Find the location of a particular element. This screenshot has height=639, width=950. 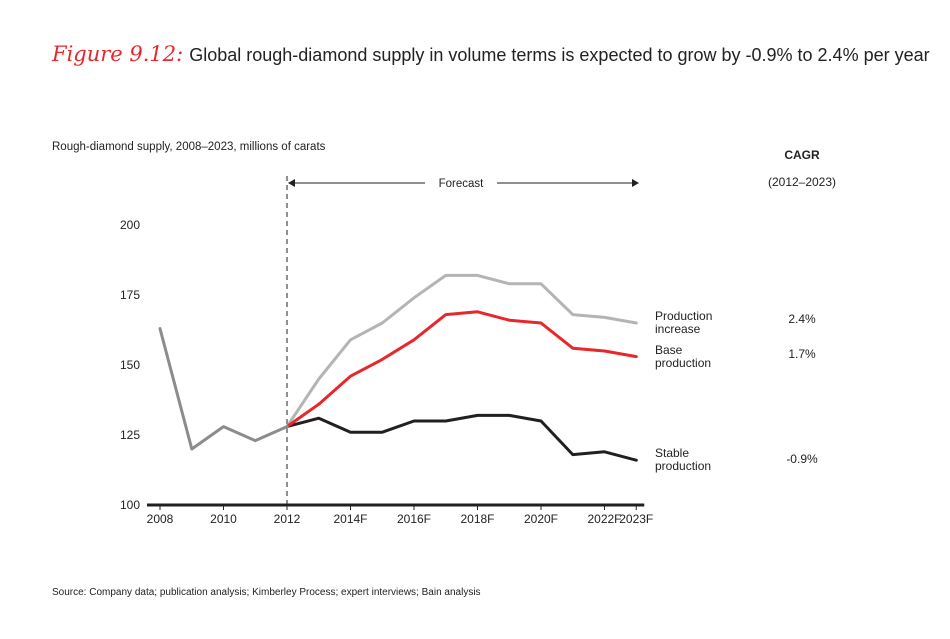

series-label-line: increase is located at coordinates (678, 329).